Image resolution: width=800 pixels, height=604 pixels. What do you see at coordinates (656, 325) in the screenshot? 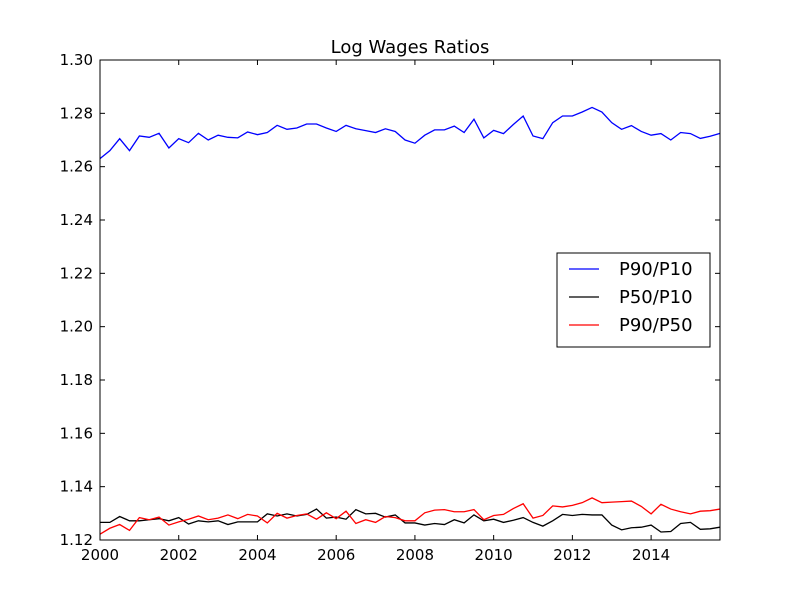
I see `legend-label: P90/P50` at bounding box center [656, 325].